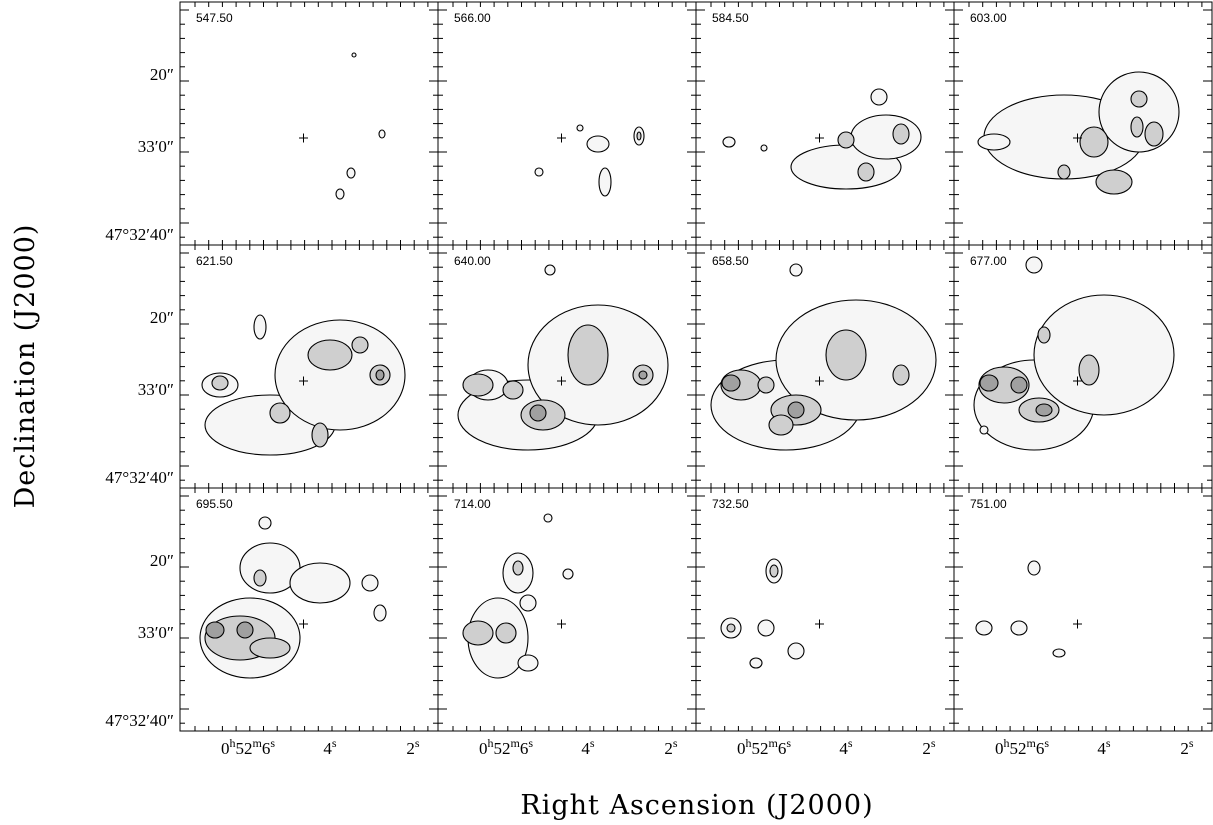  I want to click on panel-label: 695.50, so click(214, 504).